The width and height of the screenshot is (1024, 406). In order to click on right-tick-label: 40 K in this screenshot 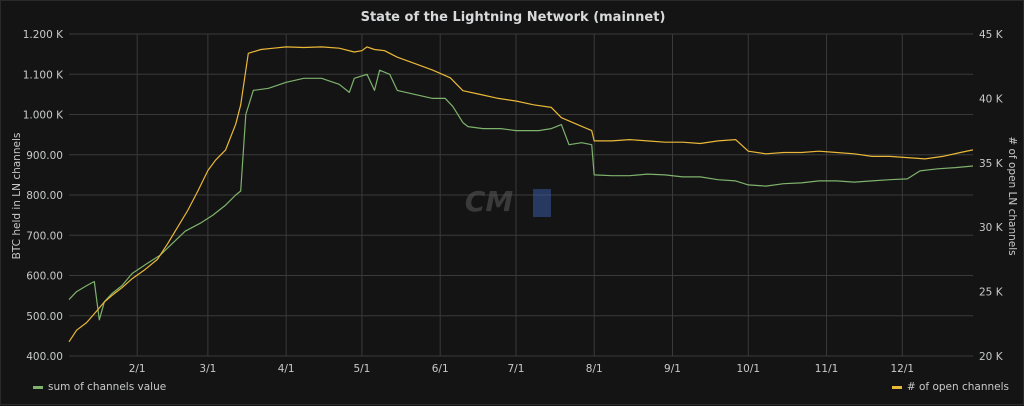, I will do `click(991, 99)`.